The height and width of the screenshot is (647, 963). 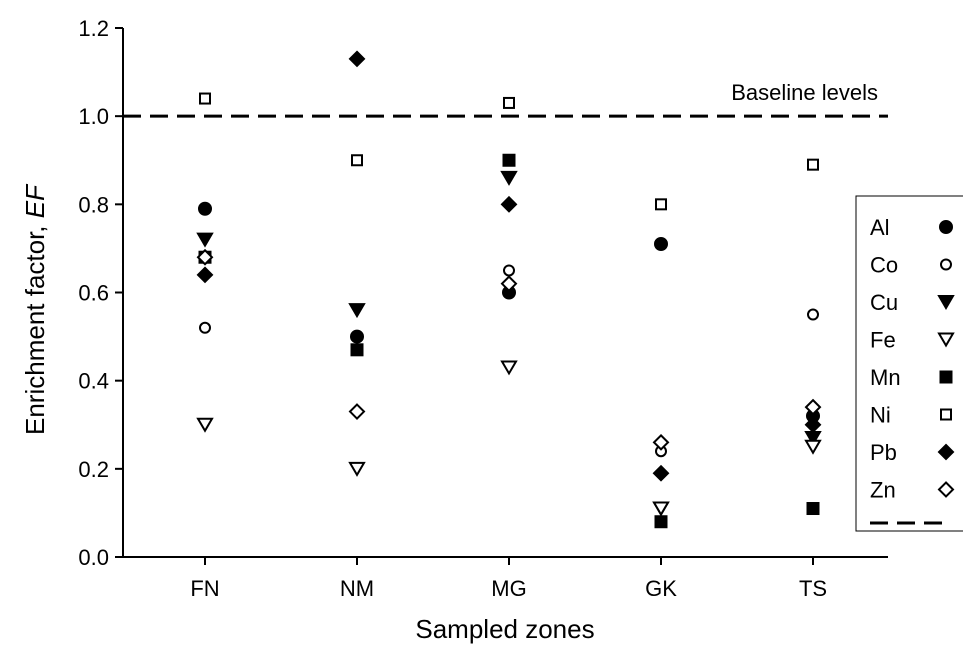 What do you see at coordinates (946, 489) in the screenshot?
I see `legend-marker-zn` at bounding box center [946, 489].